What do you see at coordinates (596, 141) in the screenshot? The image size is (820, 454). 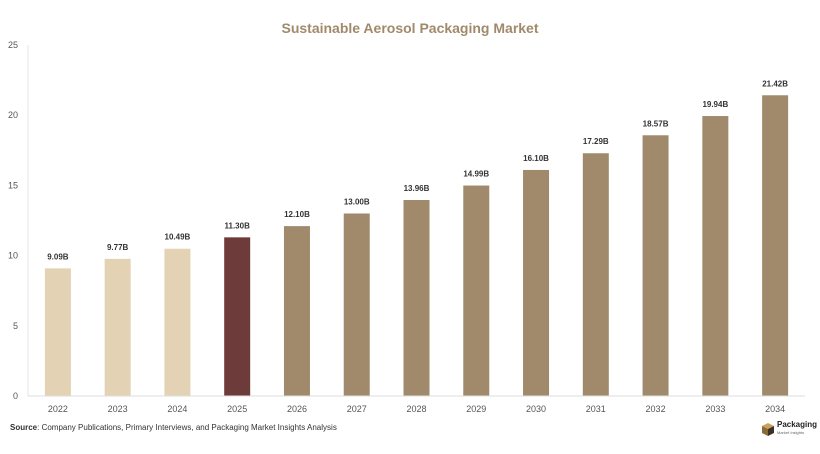 I see `data-label-2031: 17.29B` at bounding box center [596, 141].